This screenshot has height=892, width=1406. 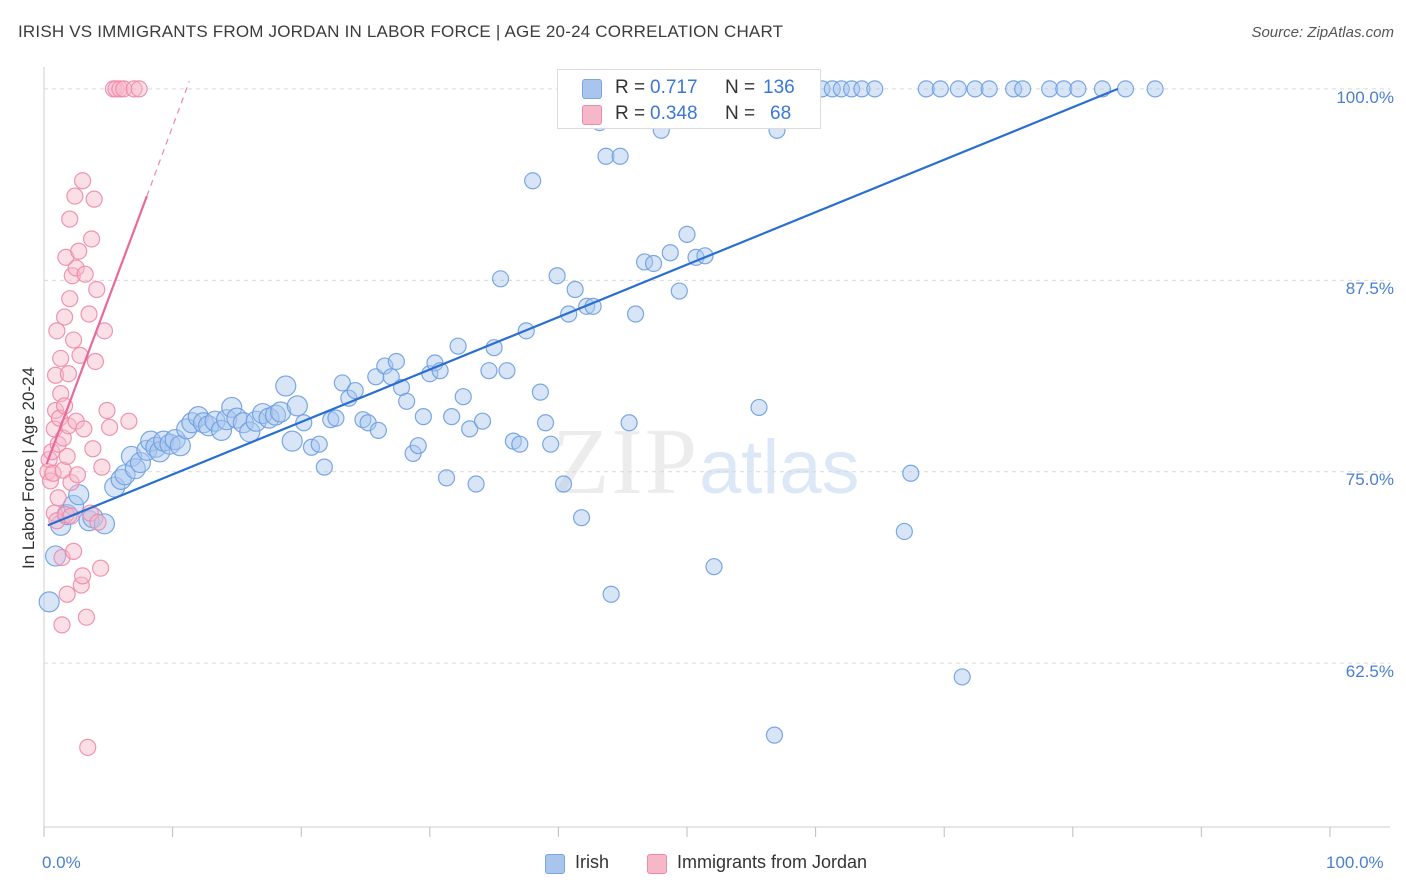 I want to click on legend-label-irish: Irish, so click(x=592, y=862).